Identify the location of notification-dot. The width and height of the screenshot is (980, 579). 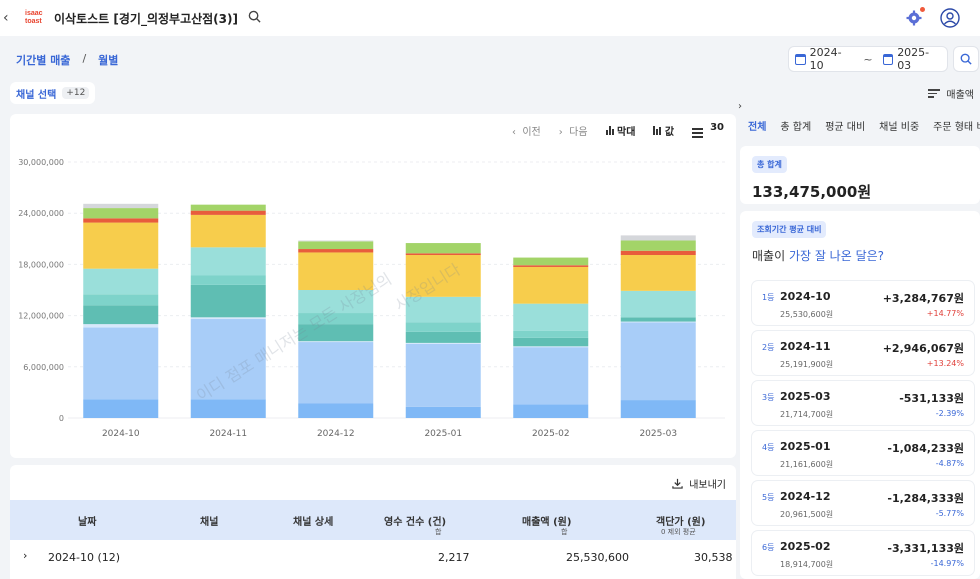
(922, 9).